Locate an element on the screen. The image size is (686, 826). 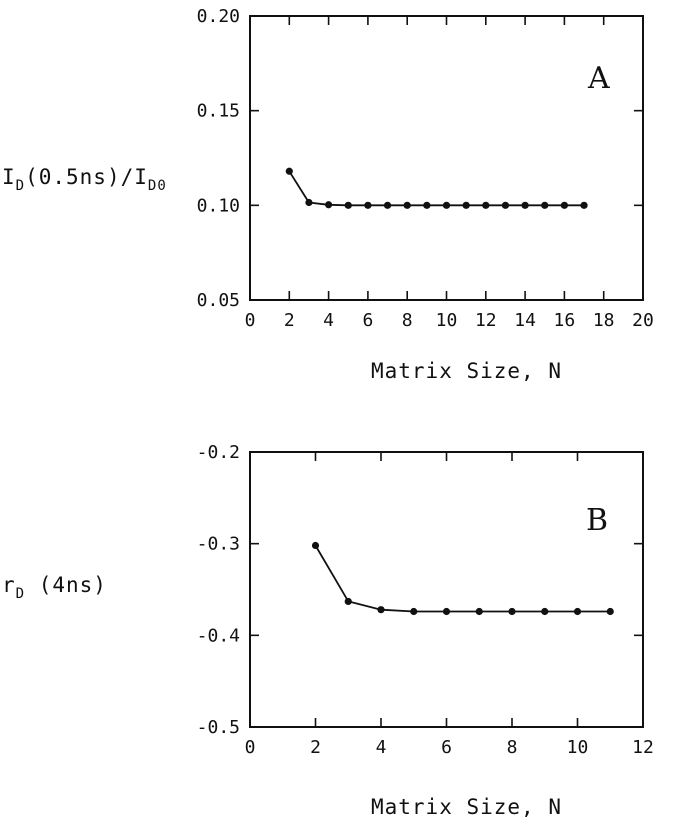
x-tick-label-a: 6 is located at coordinates (367, 320).